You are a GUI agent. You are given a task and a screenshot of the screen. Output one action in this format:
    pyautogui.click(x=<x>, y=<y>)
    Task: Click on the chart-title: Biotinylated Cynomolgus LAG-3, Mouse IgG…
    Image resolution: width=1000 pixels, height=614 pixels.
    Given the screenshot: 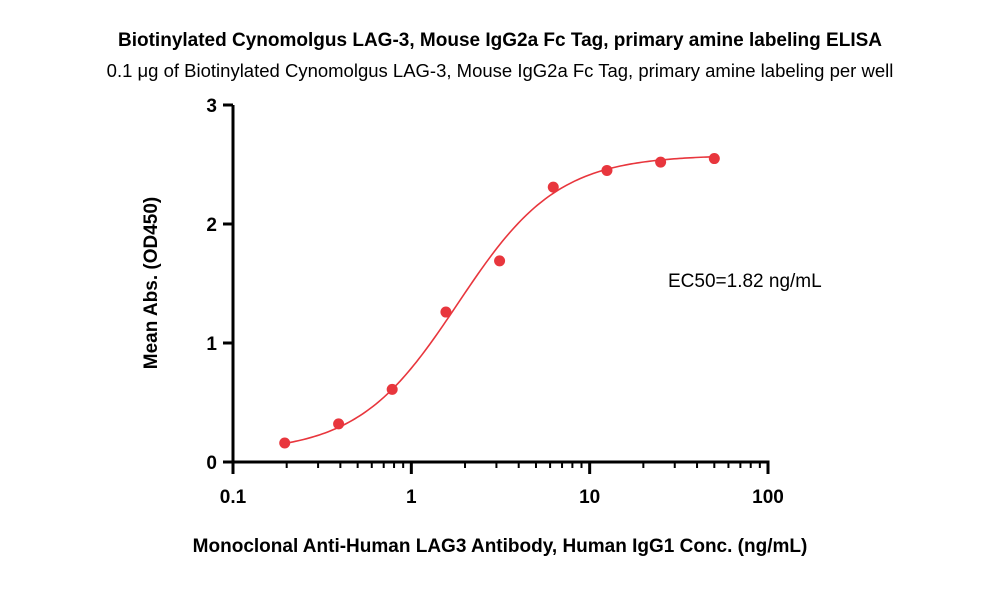 What is the action you would take?
    pyautogui.click(x=500, y=40)
    